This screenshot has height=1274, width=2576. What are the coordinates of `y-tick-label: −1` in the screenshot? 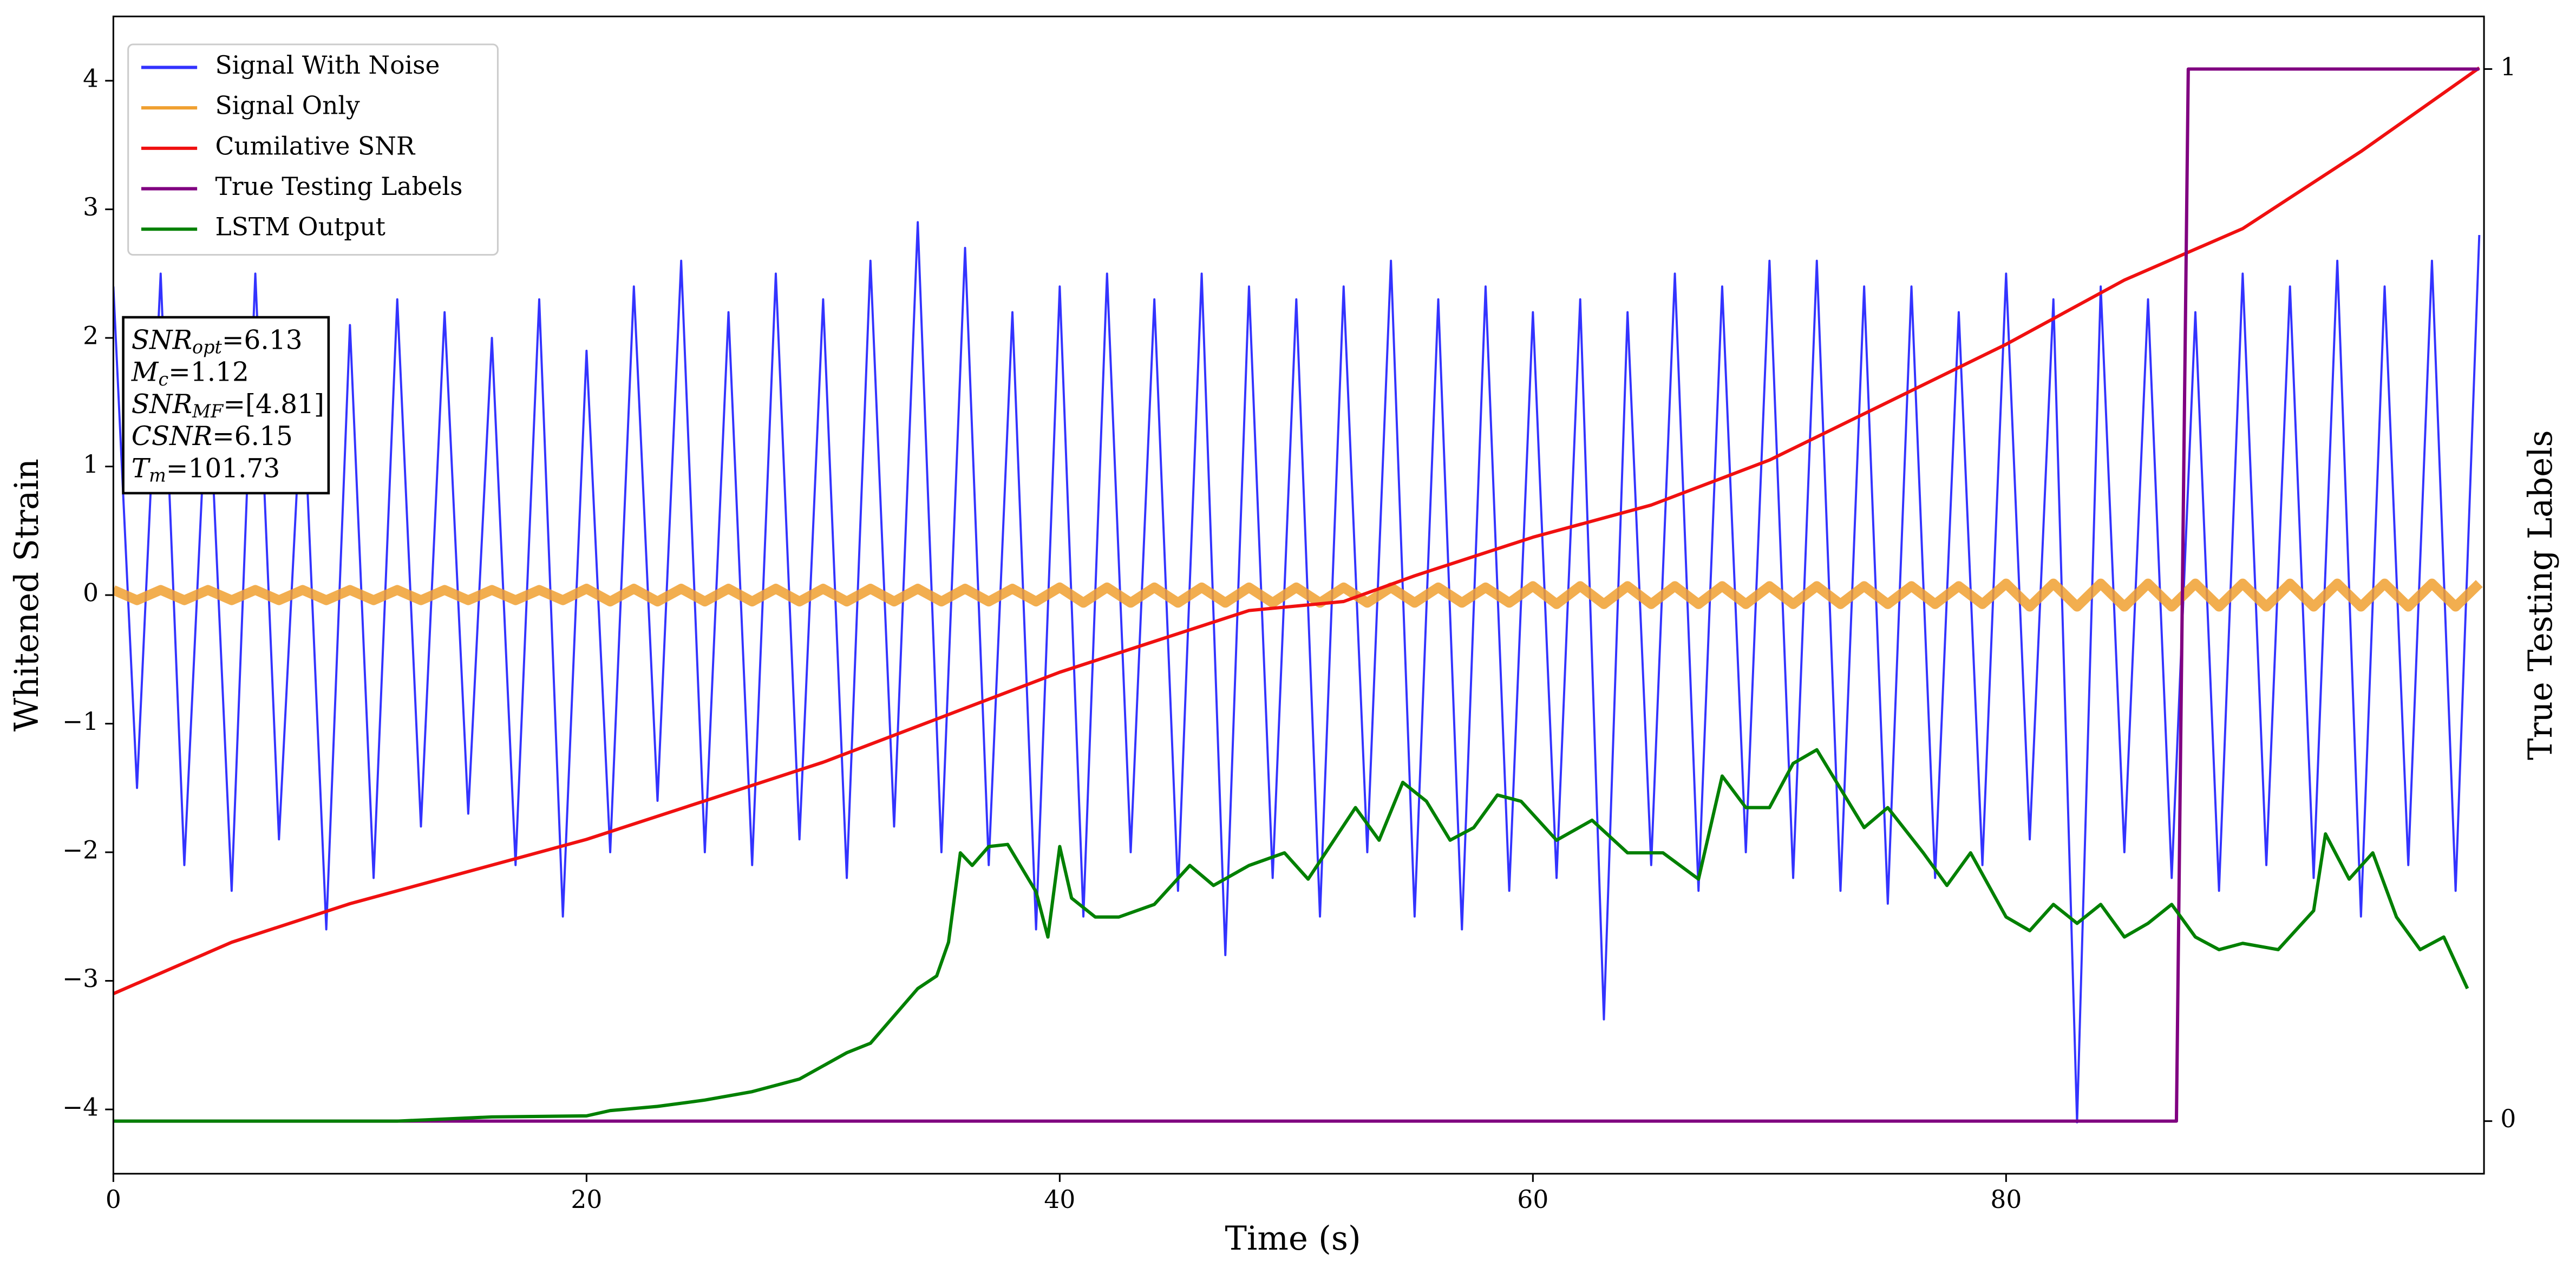 It's located at (80, 721).